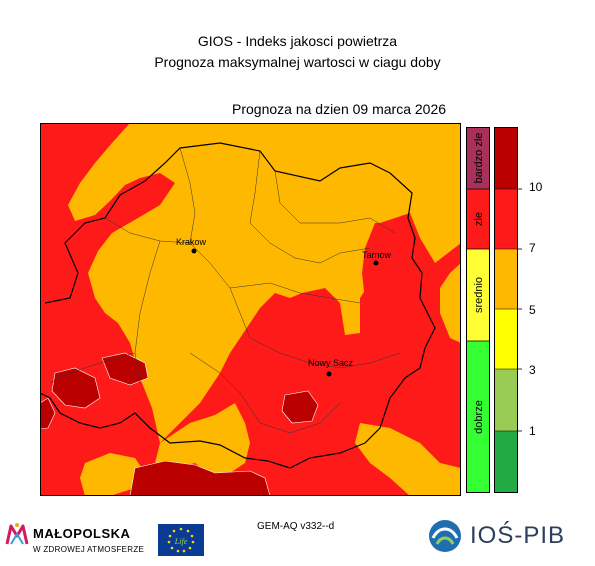 The height and width of the screenshot is (566, 595). I want to click on city-marker-tarnow, so click(376, 263).